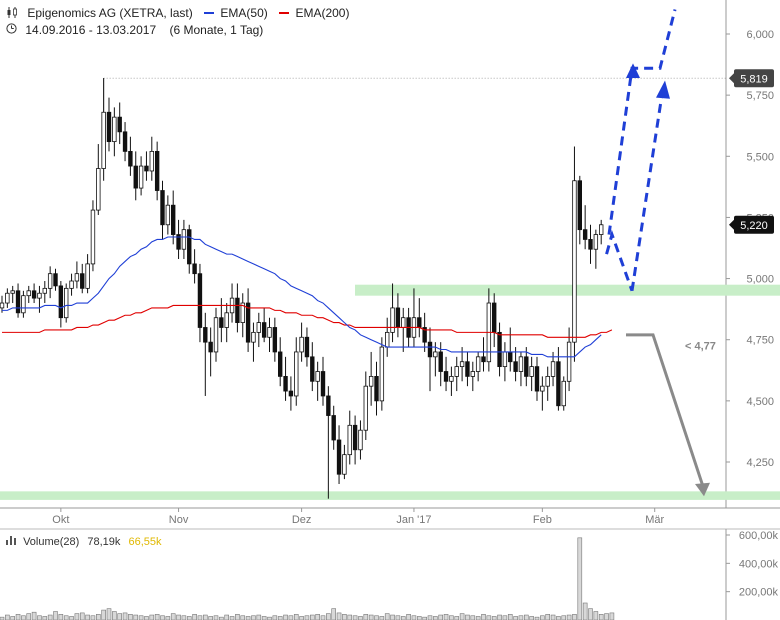  I want to click on last-price-badge, so click(754, 224).